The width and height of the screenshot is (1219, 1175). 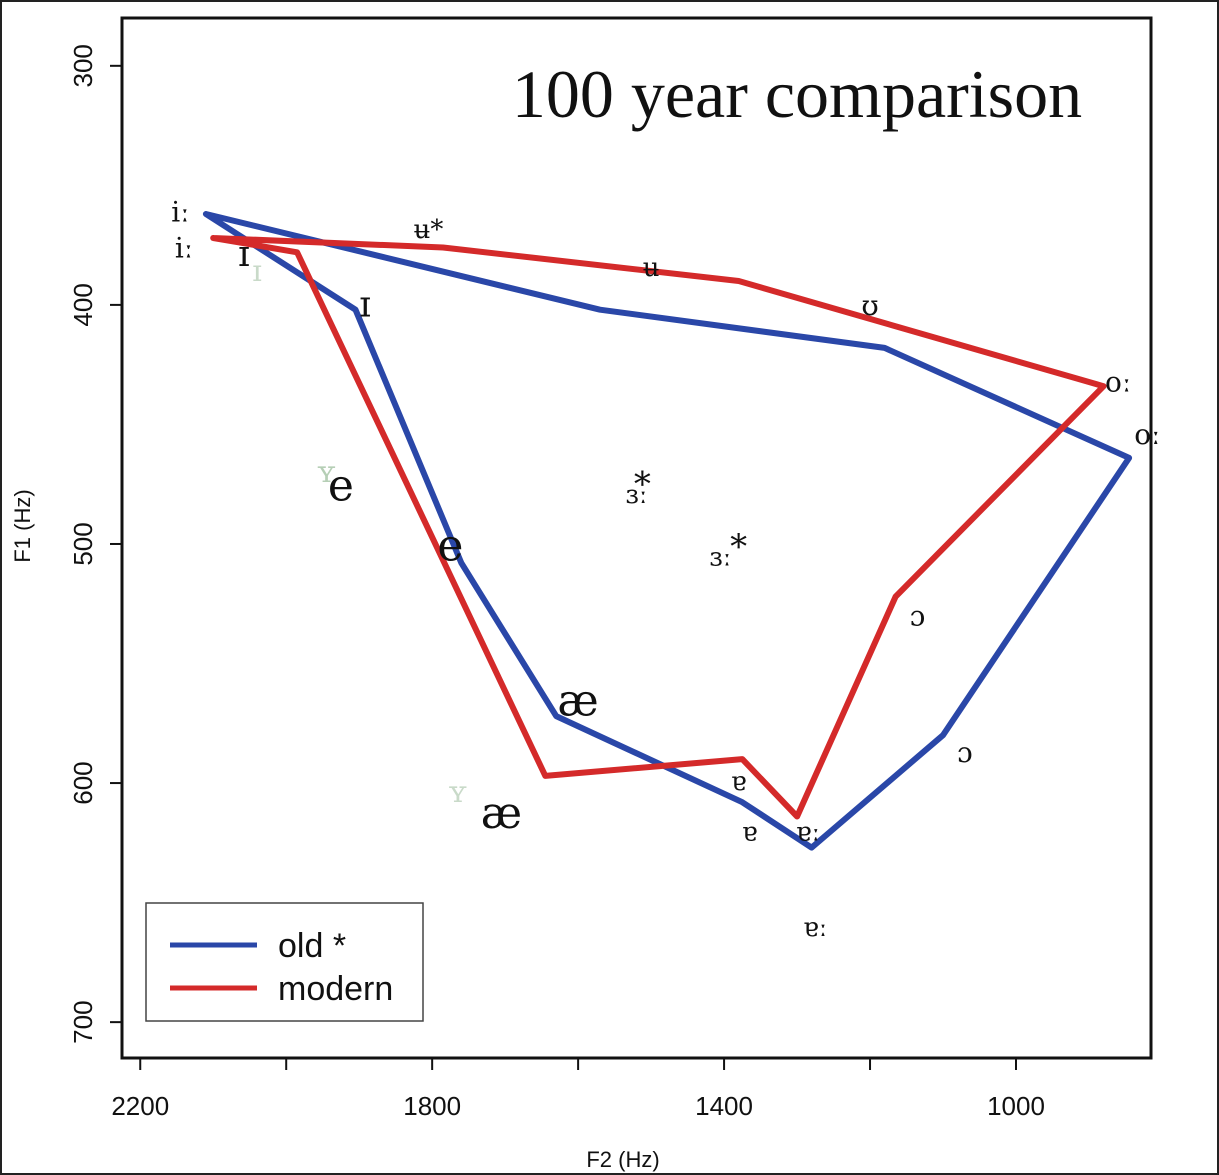 I want to click on y-tick-label: 400, so click(x=83, y=304).